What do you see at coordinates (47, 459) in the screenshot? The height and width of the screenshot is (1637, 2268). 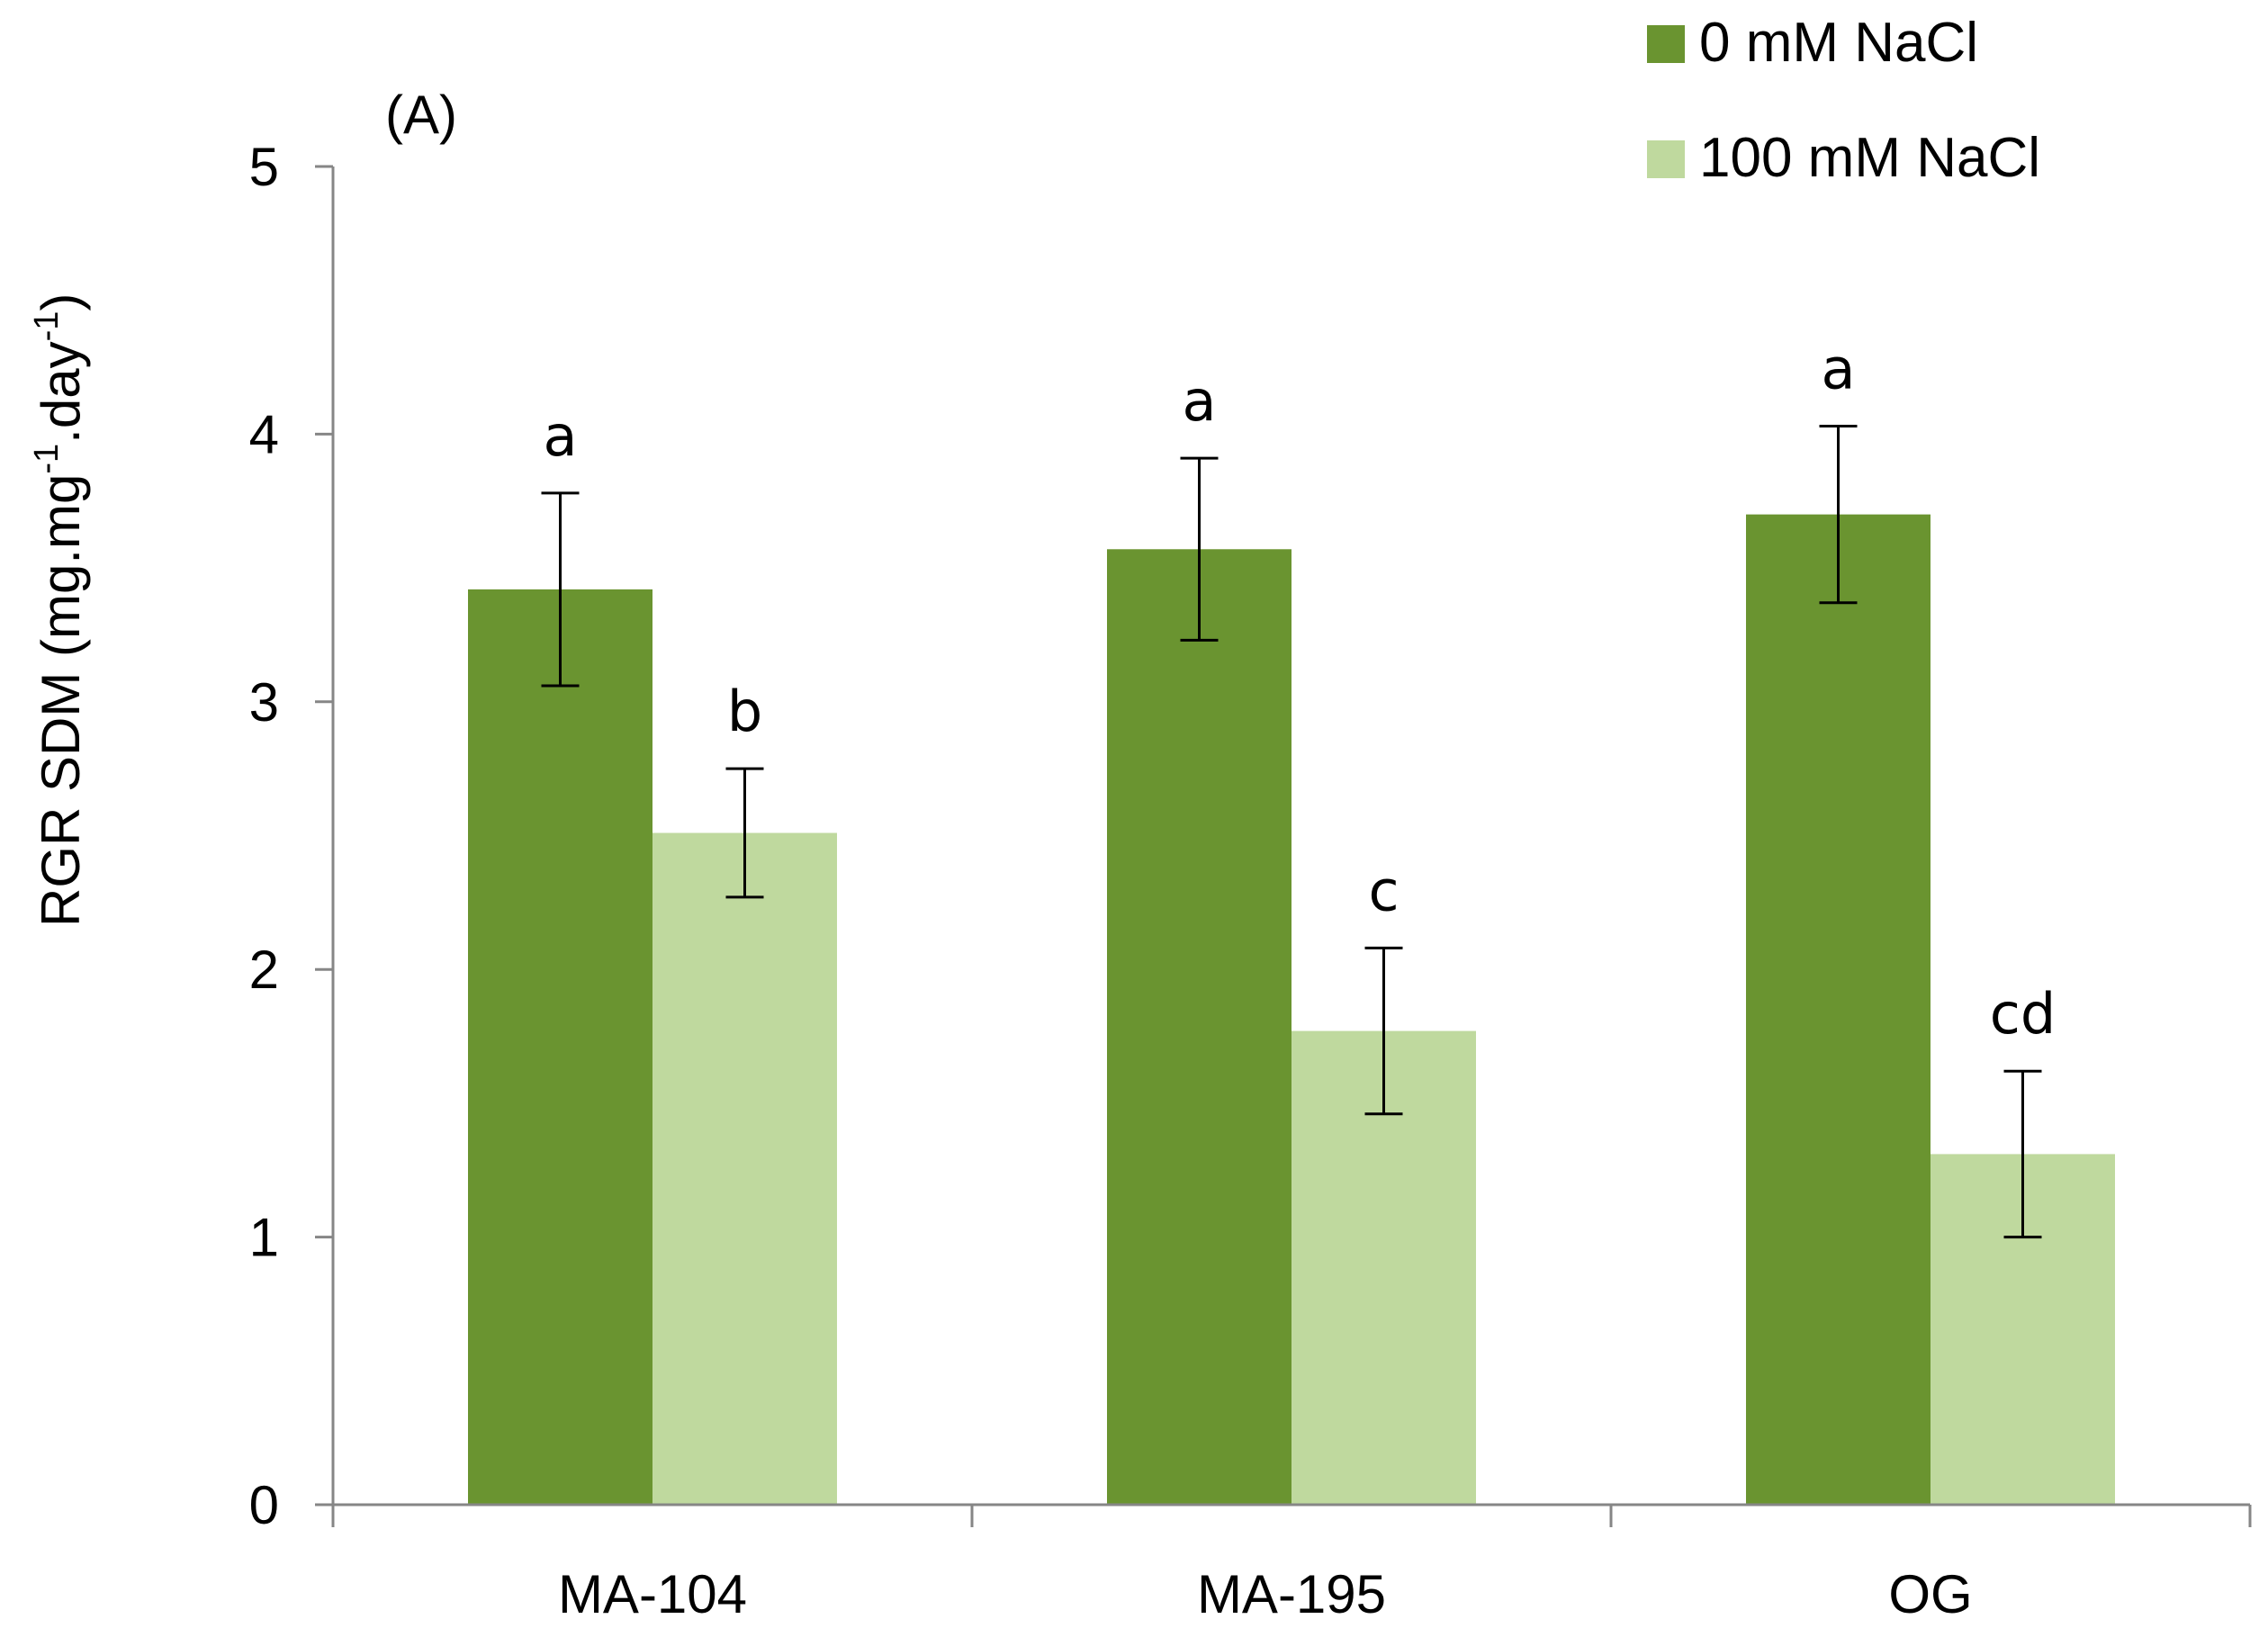 I see `y-axis-label-sup1: -1` at bounding box center [47, 459].